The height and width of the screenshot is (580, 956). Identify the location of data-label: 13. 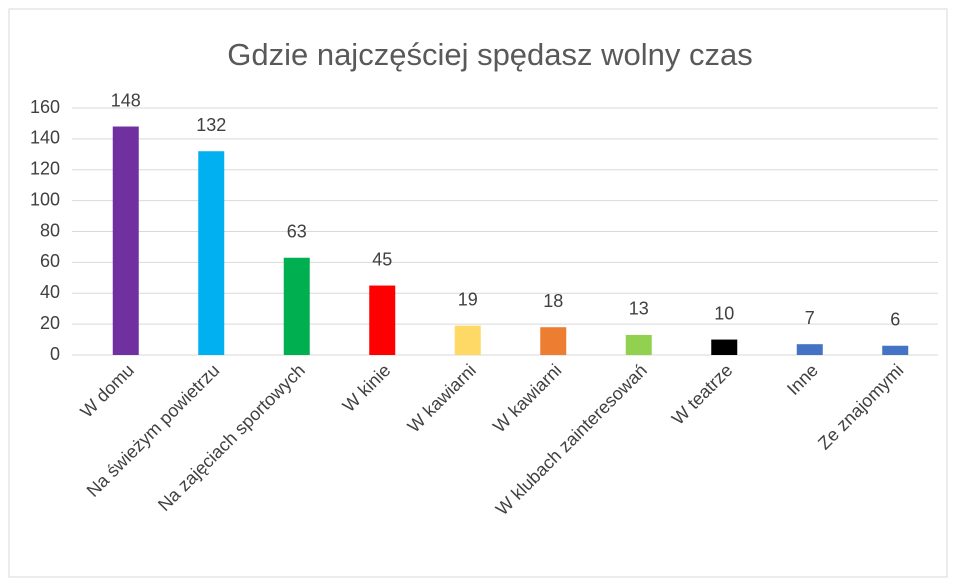
(639, 309).